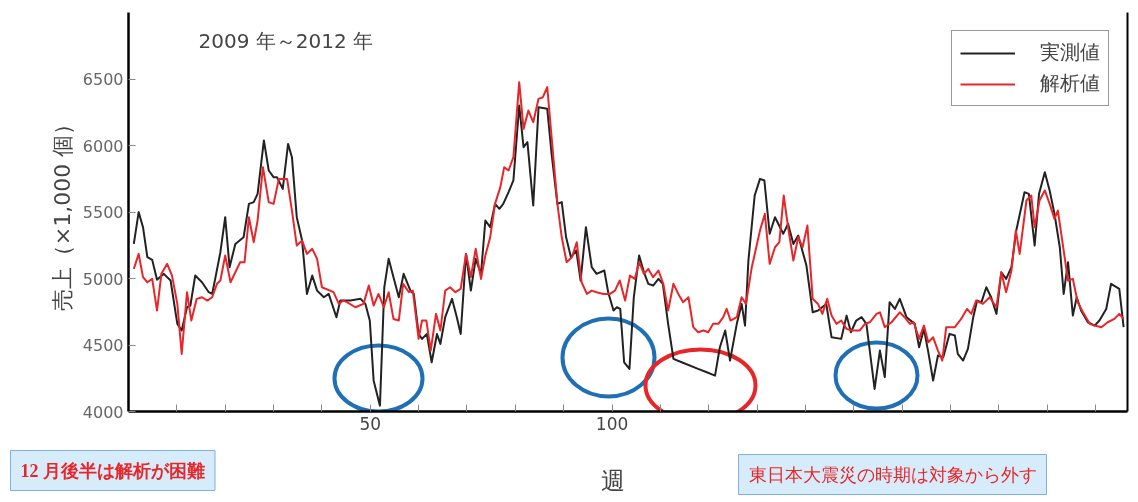 The image size is (1138, 502). What do you see at coordinates (1070, 52) in the screenshot?
I see `legend-label: 実測値` at bounding box center [1070, 52].